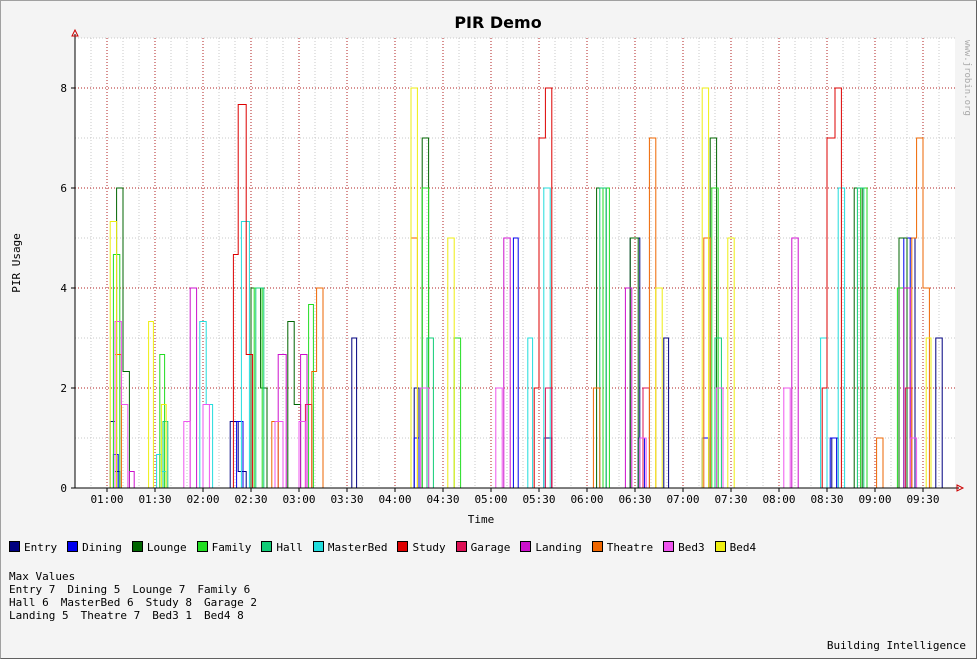 The width and height of the screenshot is (977, 659). Describe the element at coordinates (110, 615) in the screenshot. I see `max-value-entry: Theatre 7` at that location.